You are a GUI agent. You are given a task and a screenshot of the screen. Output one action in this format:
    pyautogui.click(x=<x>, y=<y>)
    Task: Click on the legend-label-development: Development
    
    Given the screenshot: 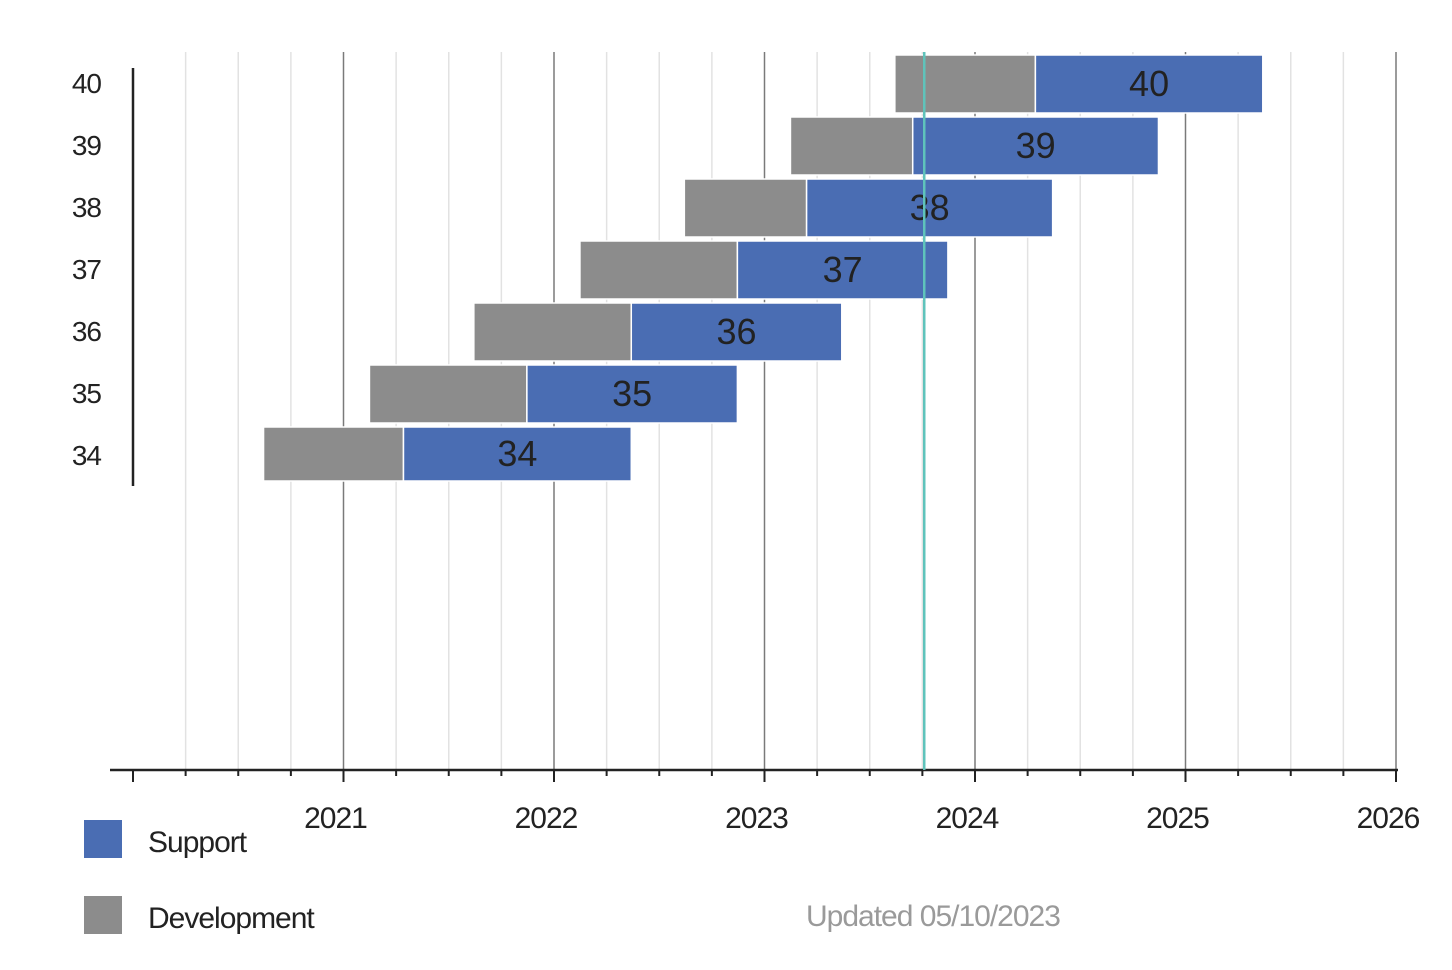 What is the action you would take?
    pyautogui.click(x=231, y=918)
    